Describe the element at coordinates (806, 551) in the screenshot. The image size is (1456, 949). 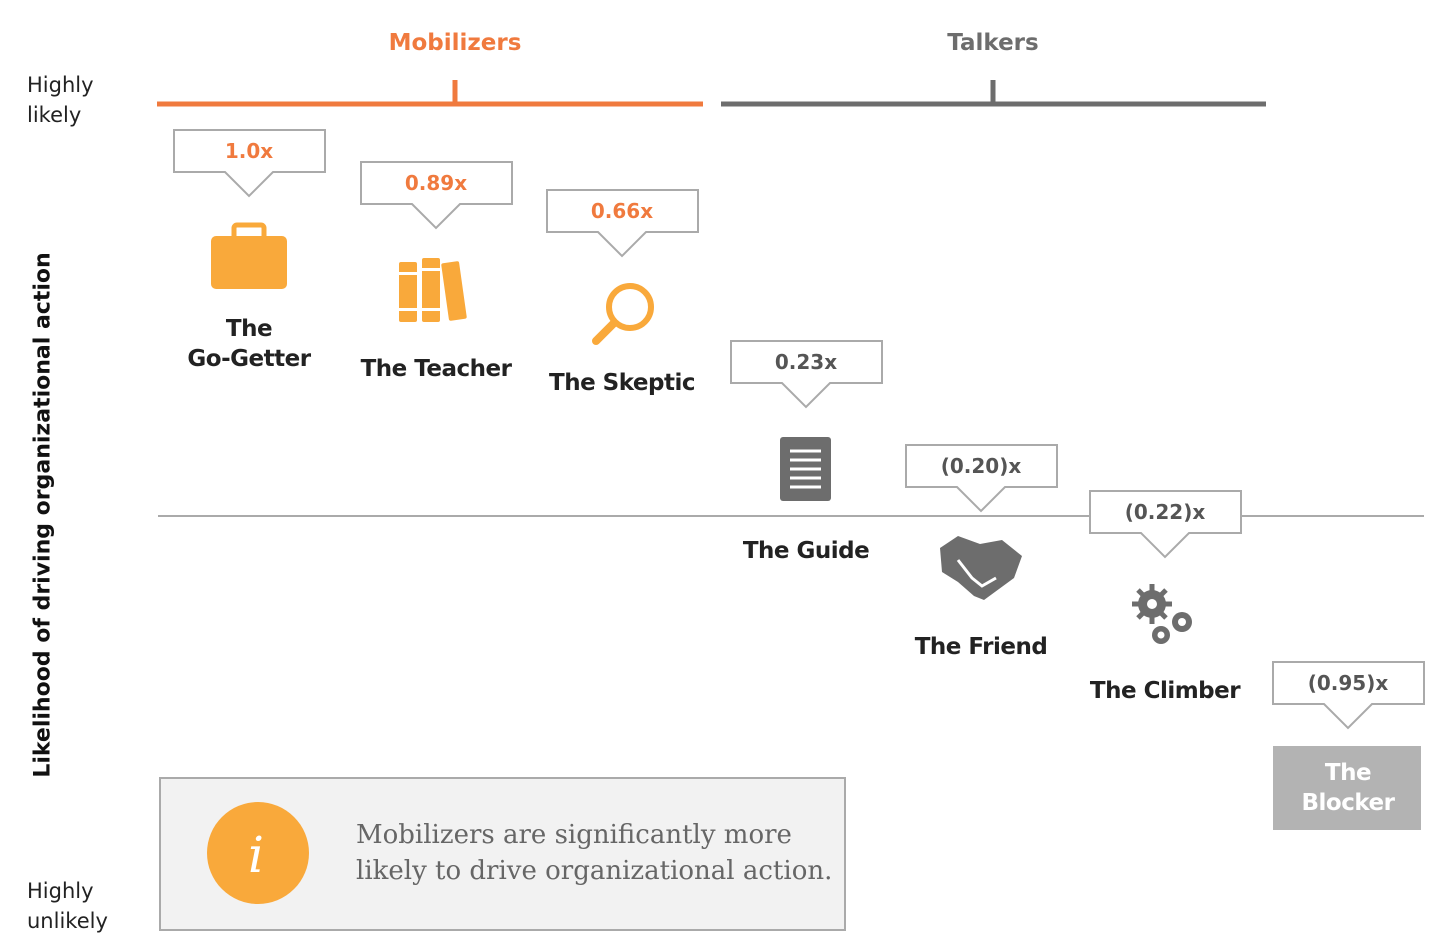
I see `profile-name: The Guide` at that location.